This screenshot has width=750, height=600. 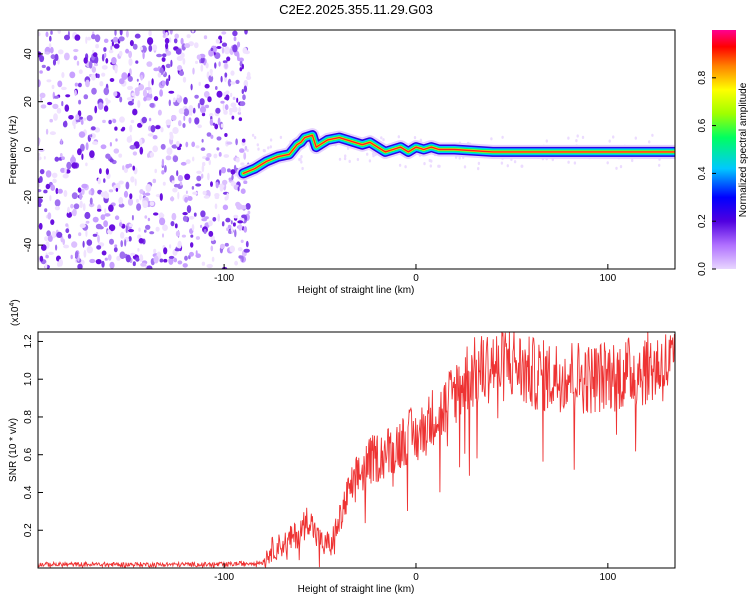 I want to click on spectrogram-y-tick-label: 40, so click(x=28, y=54).